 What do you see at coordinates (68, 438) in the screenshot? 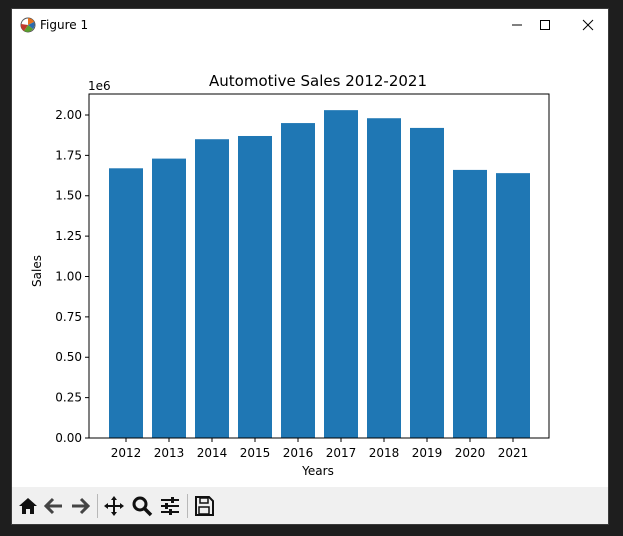
I see `y-tick-label: 0.00` at bounding box center [68, 438].